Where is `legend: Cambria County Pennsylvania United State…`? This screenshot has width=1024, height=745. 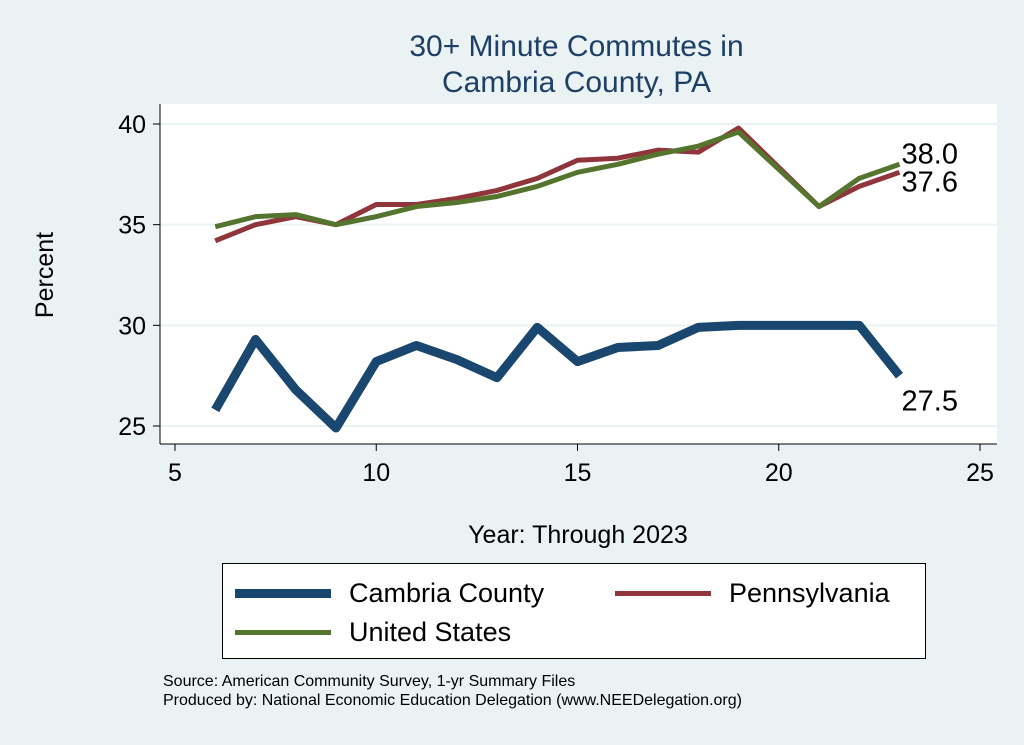
legend: Cambria County Pennsylvania United State… is located at coordinates (574, 611).